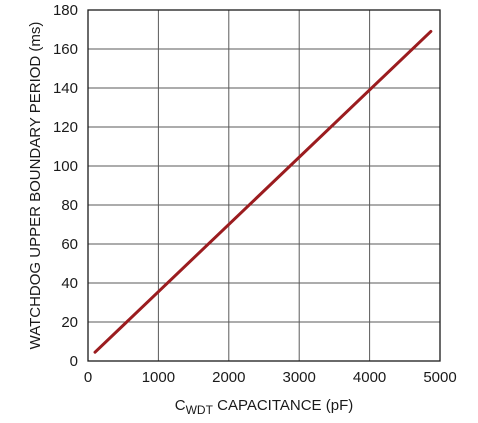 This screenshot has height=423, width=478. What do you see at coordinates (69, 283) in the screenshot?
I see `y-tick-label: 40` at bounding box center [69, 283].